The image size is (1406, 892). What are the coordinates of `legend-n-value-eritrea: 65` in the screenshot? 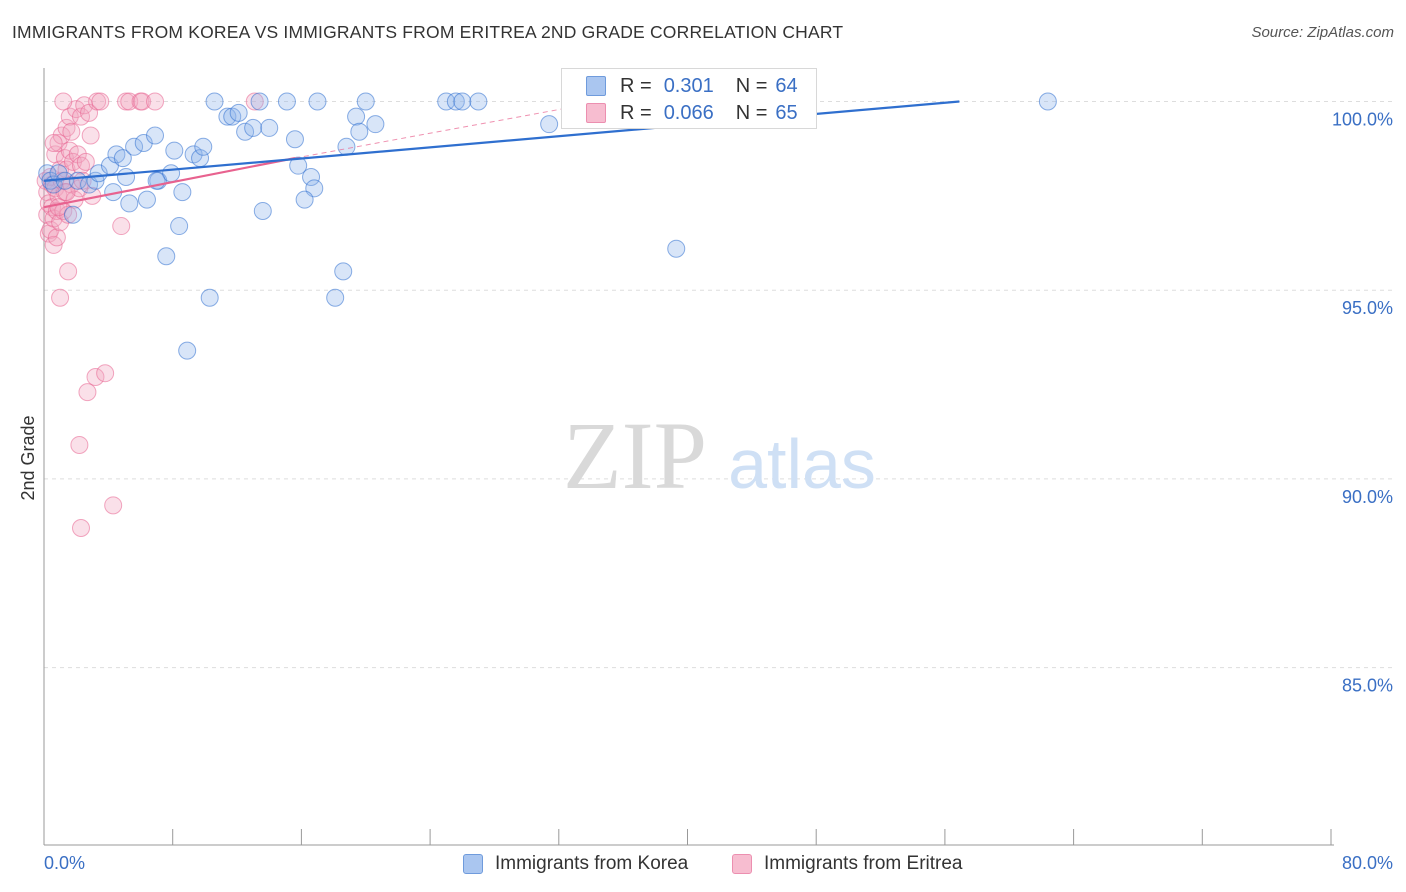 It's located at (786, 112).